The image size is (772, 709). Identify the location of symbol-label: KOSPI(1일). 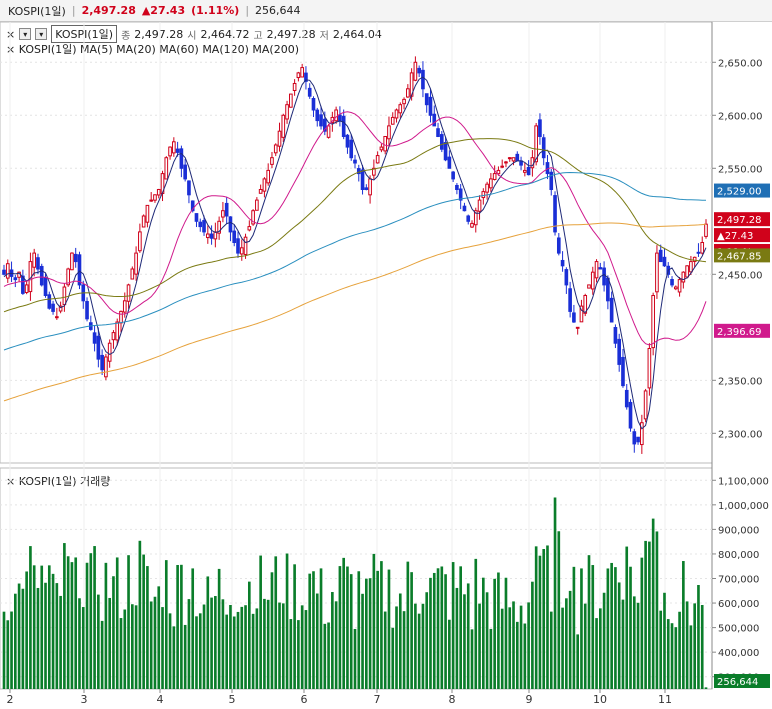
(37, 11).